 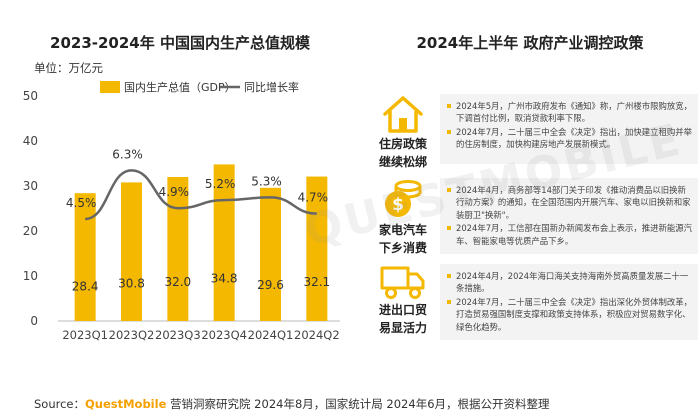 I want to click on legend-line-label: 同比增长率, so click(x=271, y=87).